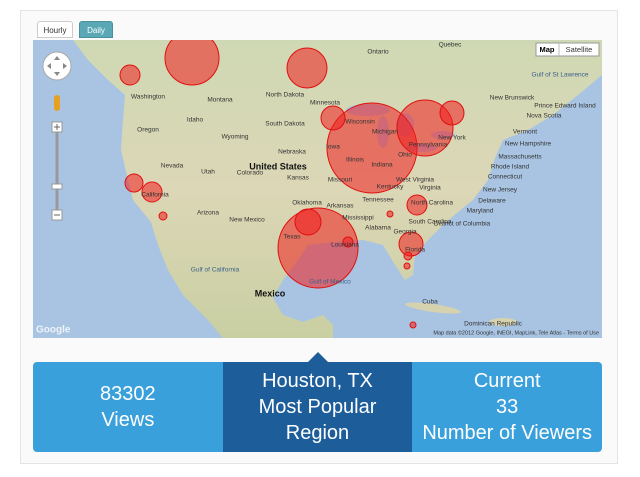 The image size is (640, 477). Describe the element at coordinates (247, 220) in the screenshot. I see `map-label: New Mexico` at that location.